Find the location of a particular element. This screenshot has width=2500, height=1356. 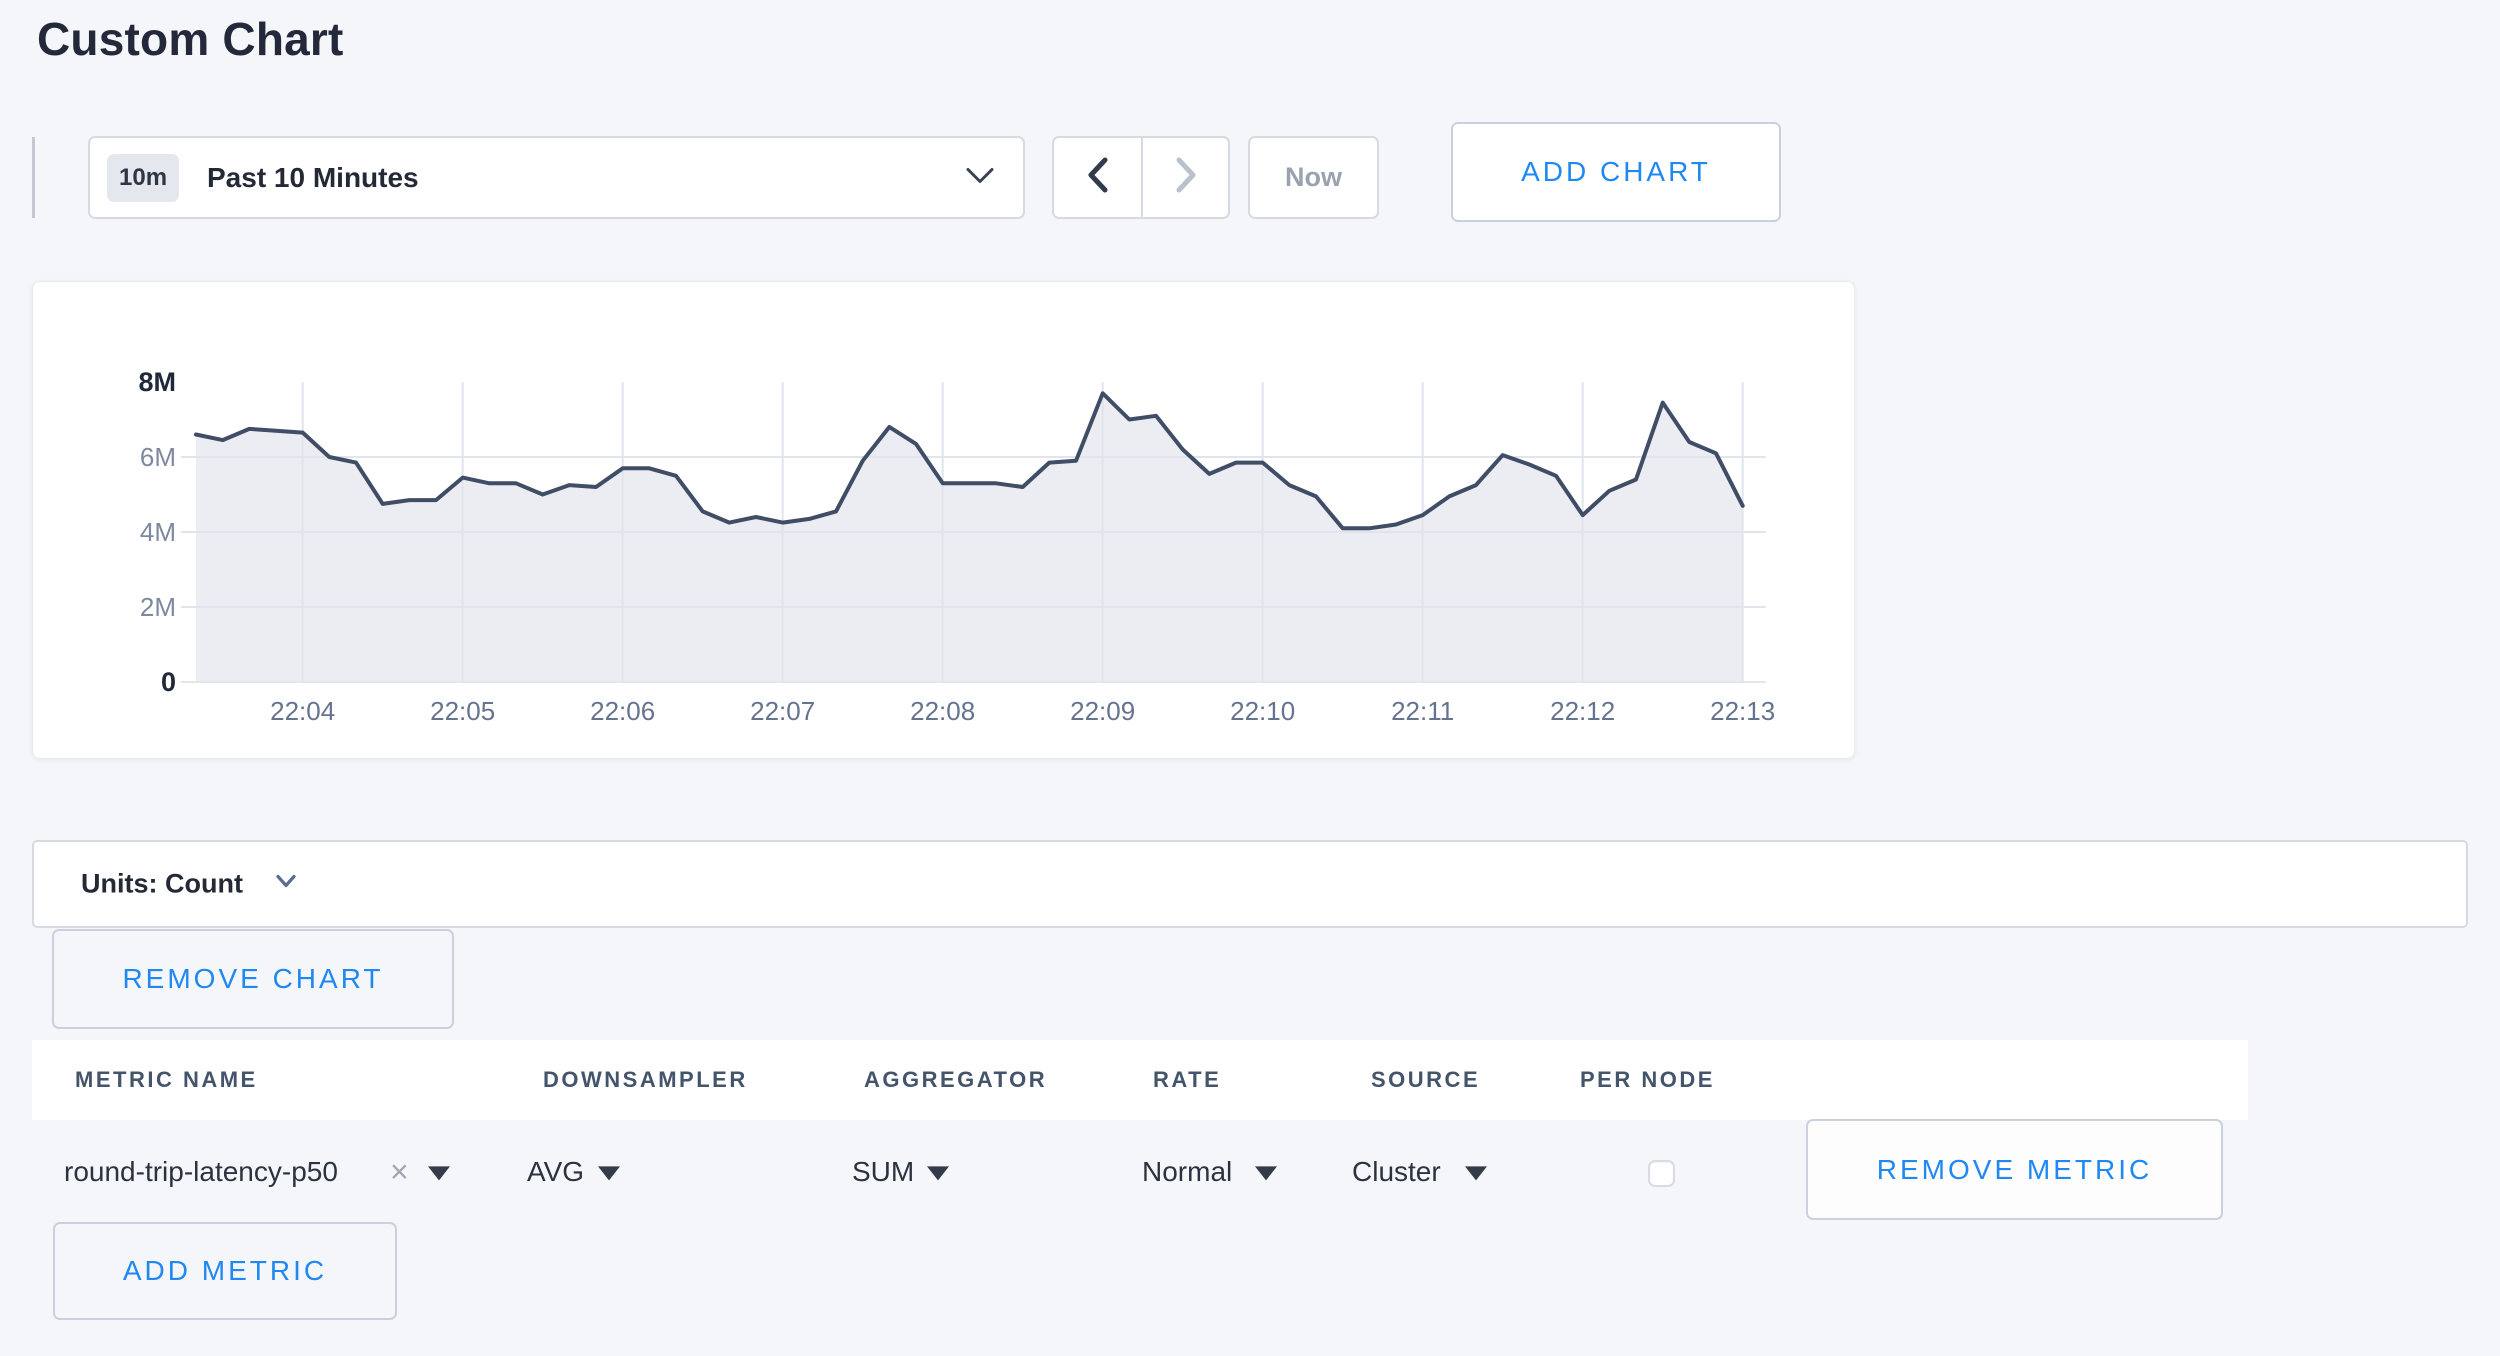

svg-text: 22:13 is located at coordinates (1742, 711).